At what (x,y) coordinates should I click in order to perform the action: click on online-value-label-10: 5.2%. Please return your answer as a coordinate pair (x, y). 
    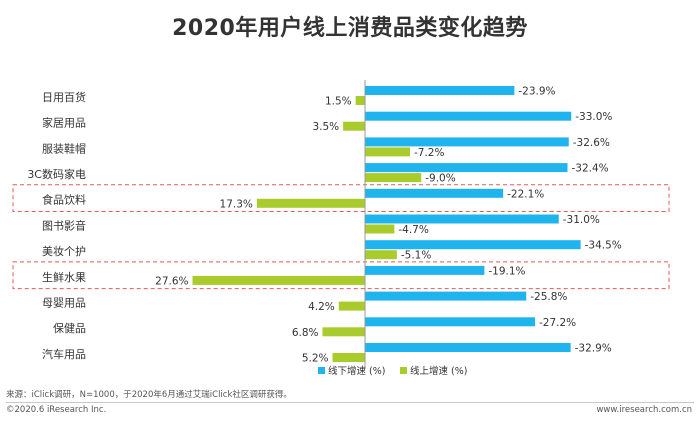
    Looking at the image, I should click on (315, 359).